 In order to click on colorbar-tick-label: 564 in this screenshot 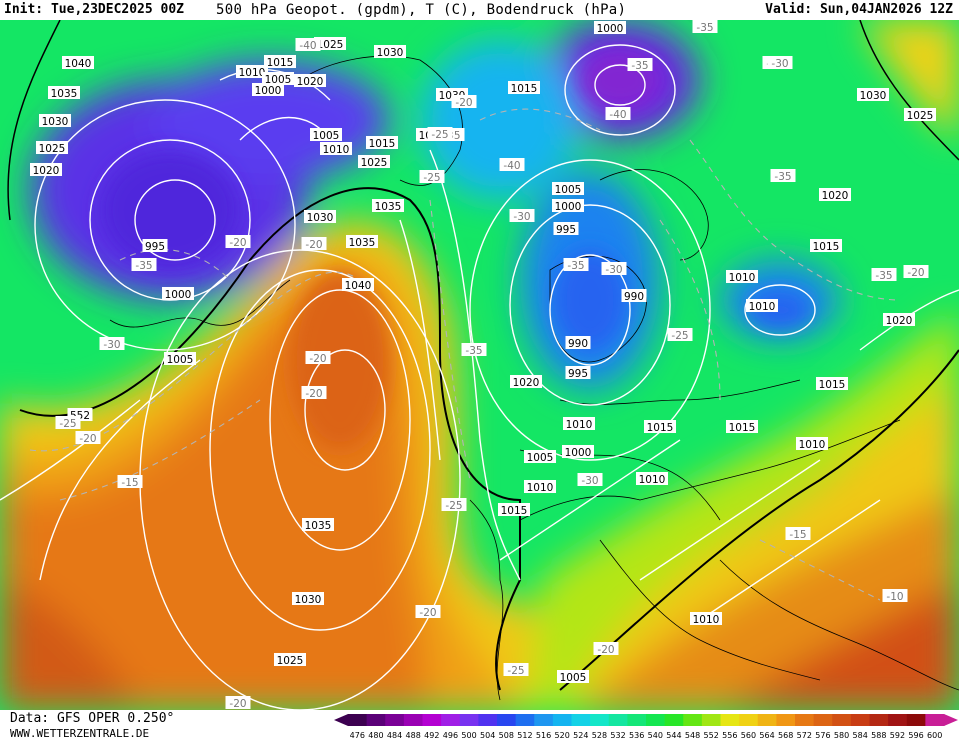, I will do `click(766, 735)`.